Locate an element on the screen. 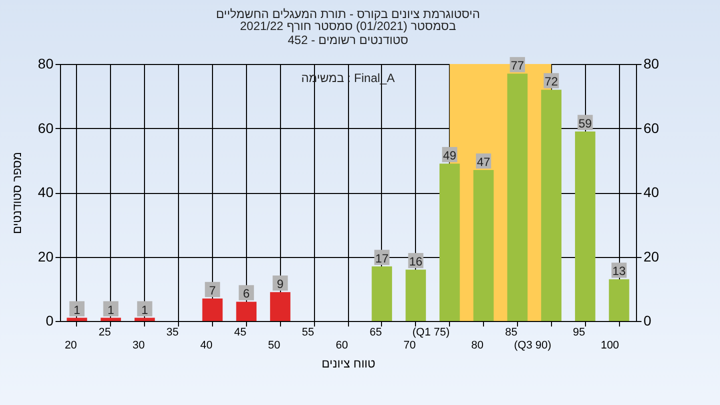 The width and height of the screenshot is (720, 405). data-label: 6 is located at coordinates (246, 293).